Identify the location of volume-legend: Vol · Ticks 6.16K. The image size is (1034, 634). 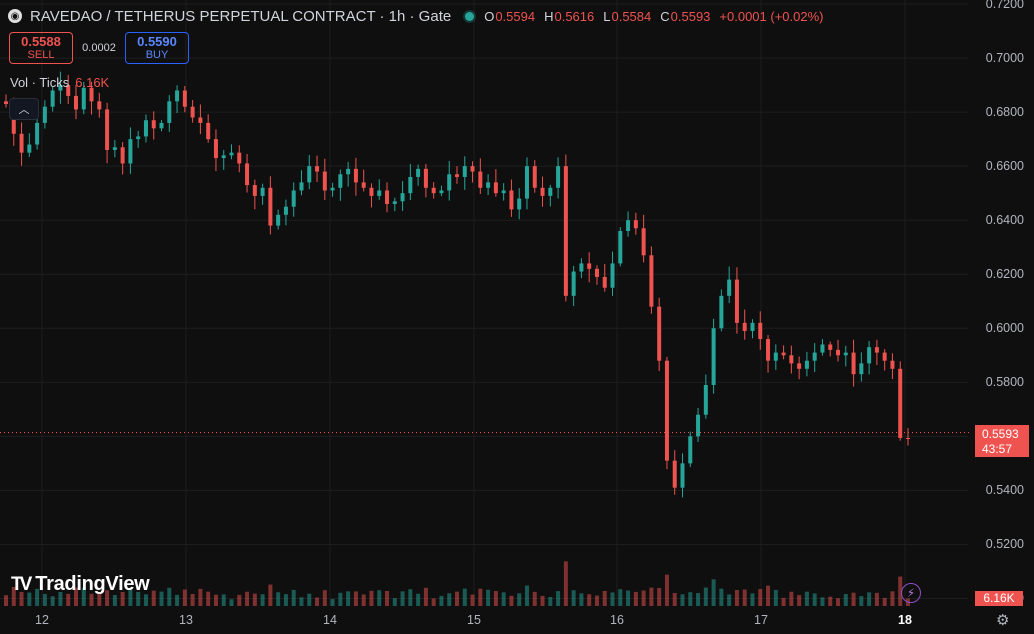
(60, 82).